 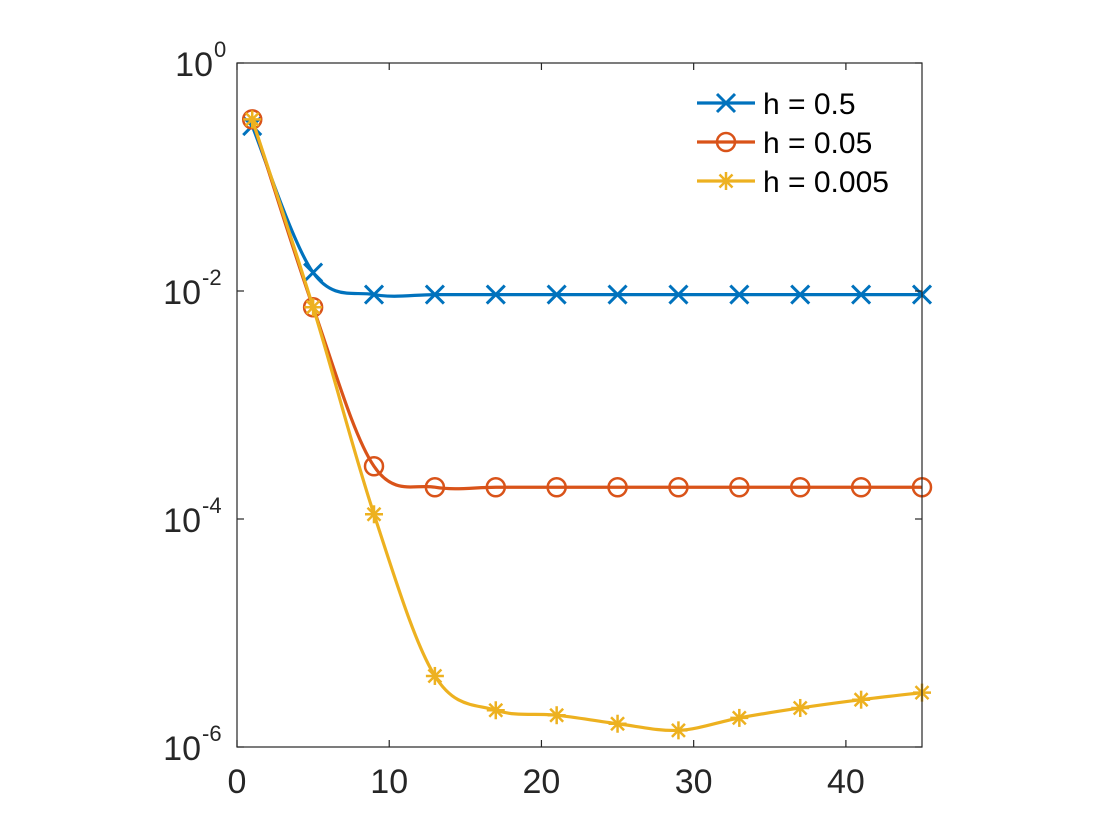 I want to click on legend-label: h = 0.005, so click(x=826, y=182).